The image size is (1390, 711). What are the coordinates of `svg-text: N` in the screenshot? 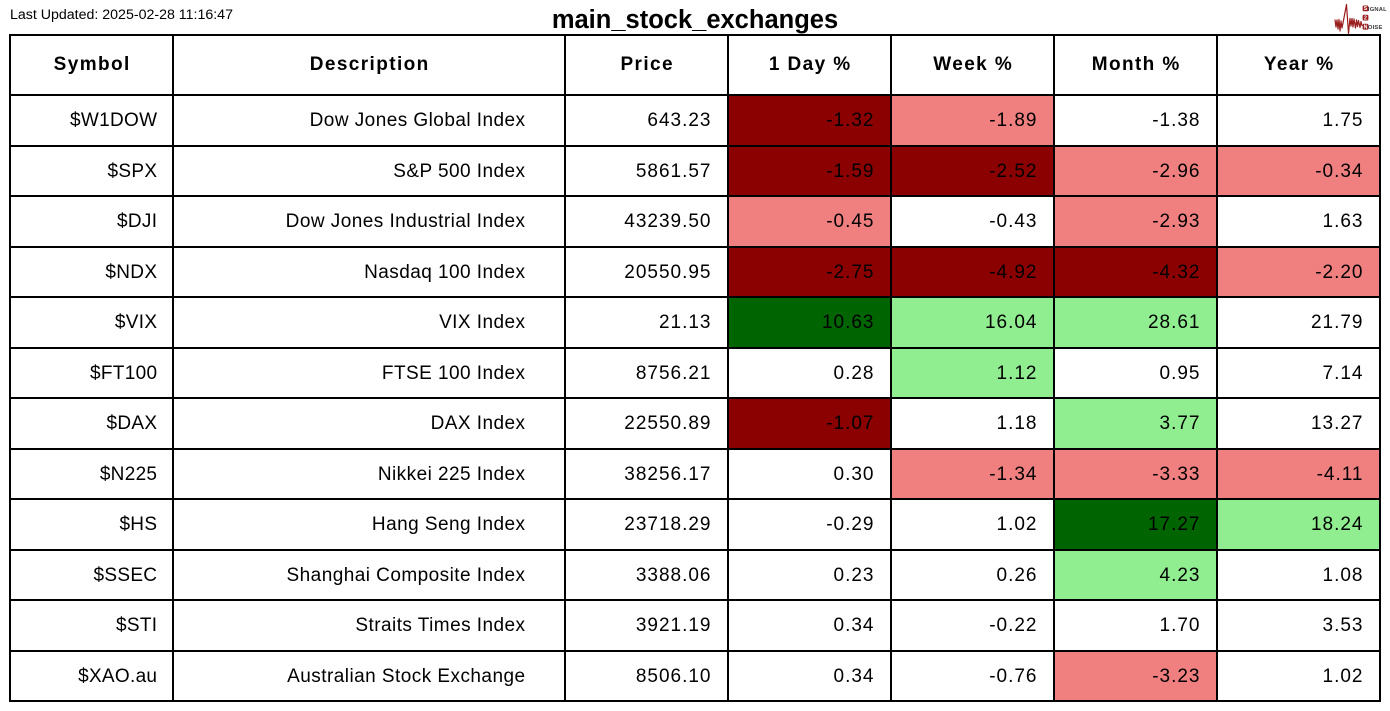 It's located at (1366, 28).